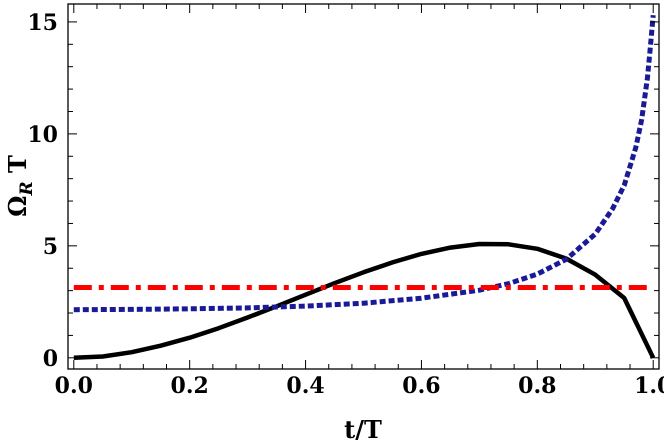 The width and height of the screenshot is (664, 448). What do you see at coordinates (50, 247) in the screenshot?
I see `y-tick-label: 5` at bounding box center [50, 247].